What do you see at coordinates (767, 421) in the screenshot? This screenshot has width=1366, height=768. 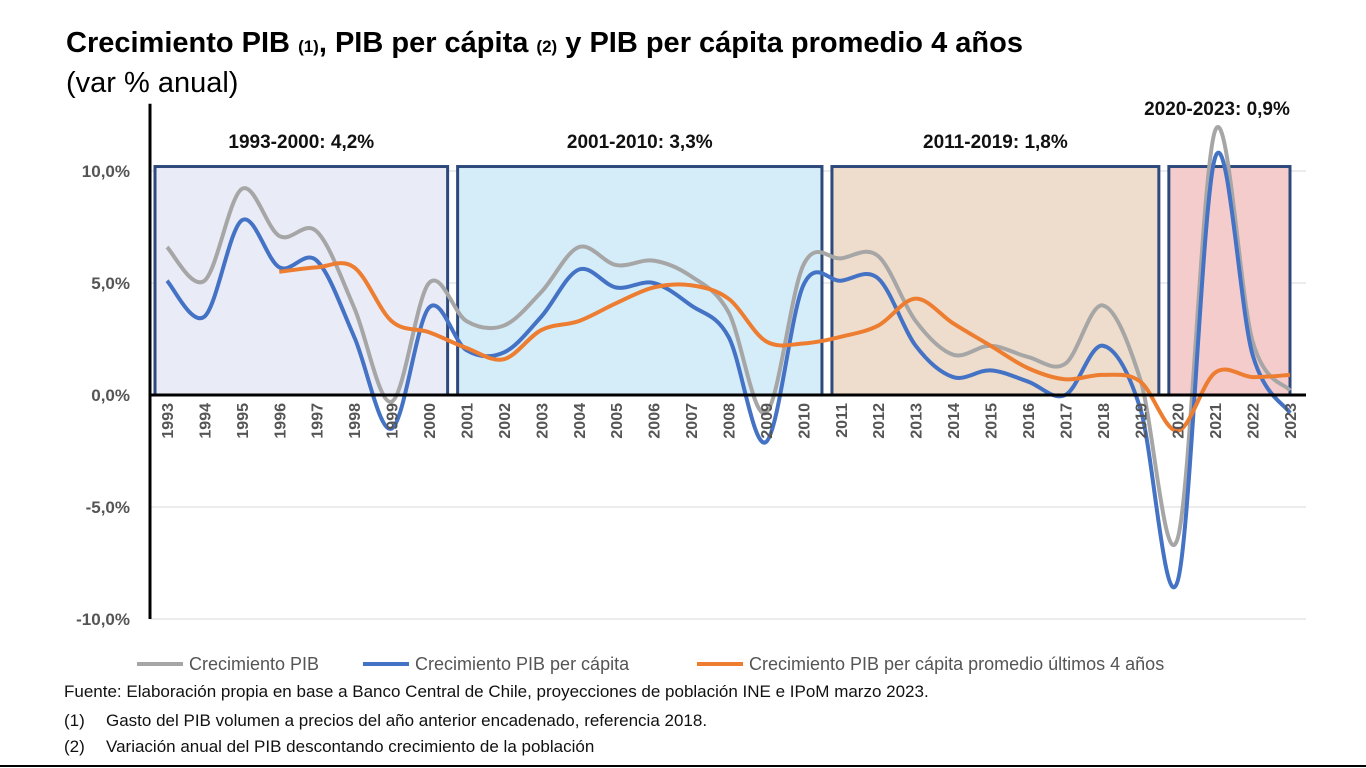 I see `x-tick-label: 2009` at bounding box center [767, 421].